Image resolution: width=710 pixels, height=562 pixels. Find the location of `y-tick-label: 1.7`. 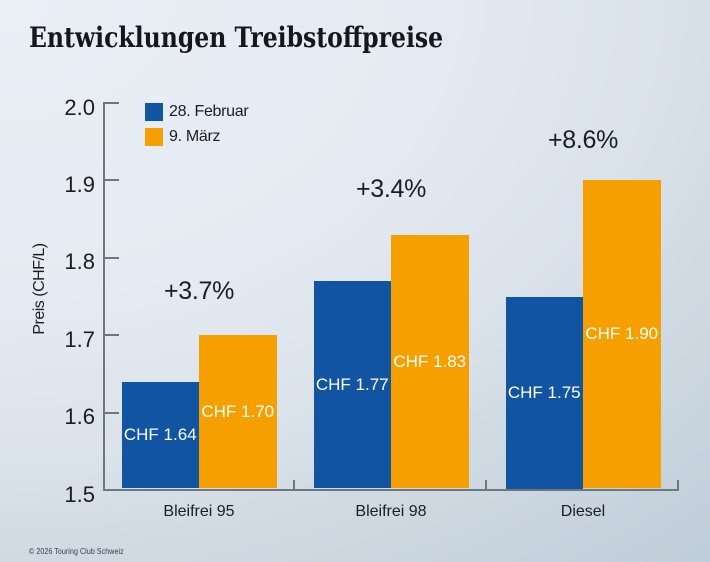

y-tick-label: 1.7 is located at coordinates (79, 339).